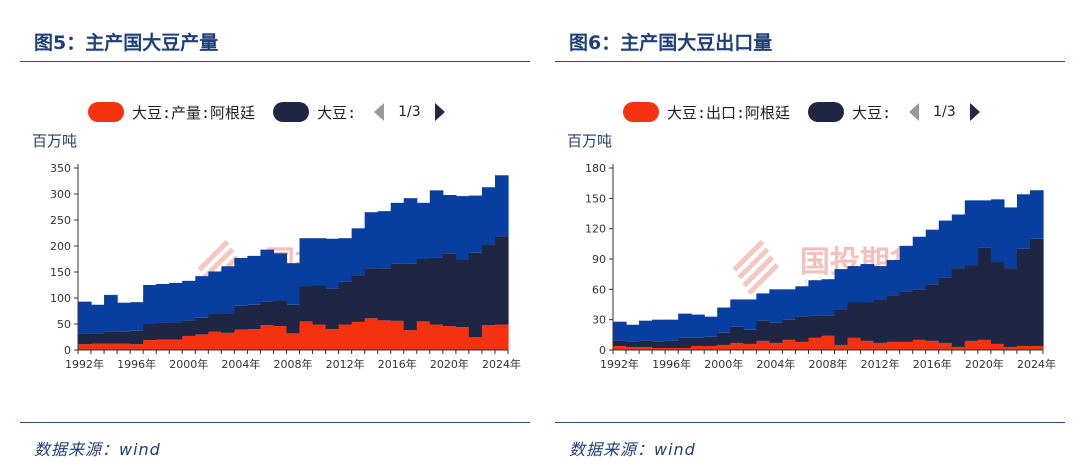  Describe the element at coordinates (171, 112) in the screenshot. I see `legend-item-argentina: 大豆:产量:阿根廷` at that location.